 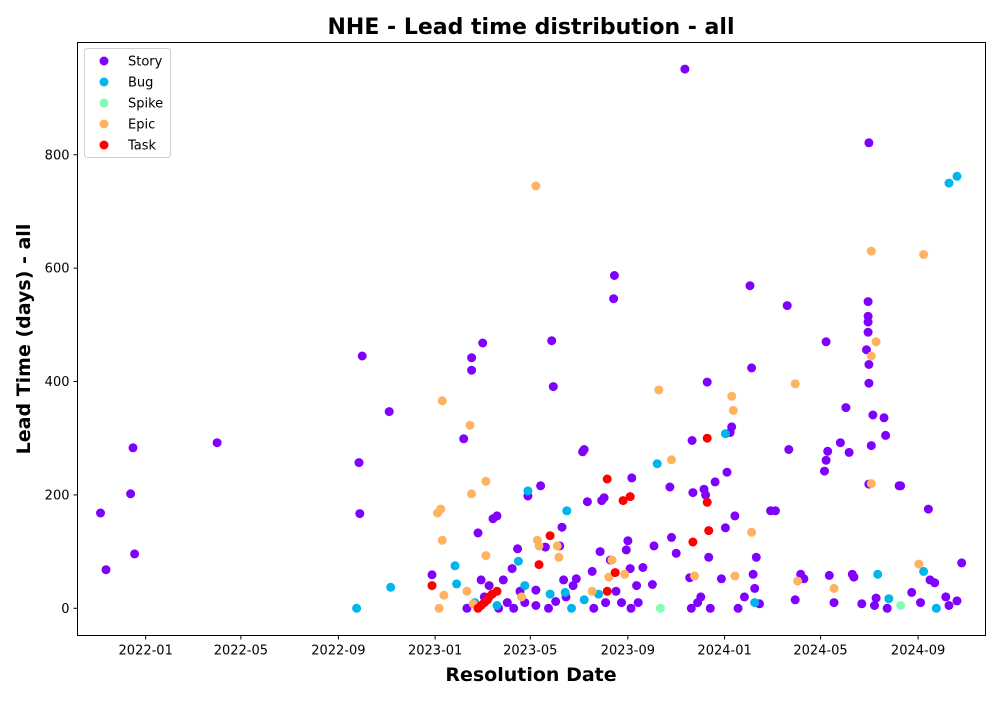 What do you see at coordinates (530, 675) in the screenshot?
I see `x-axis-label: Resolution Date` at bounding box center [530, 675].